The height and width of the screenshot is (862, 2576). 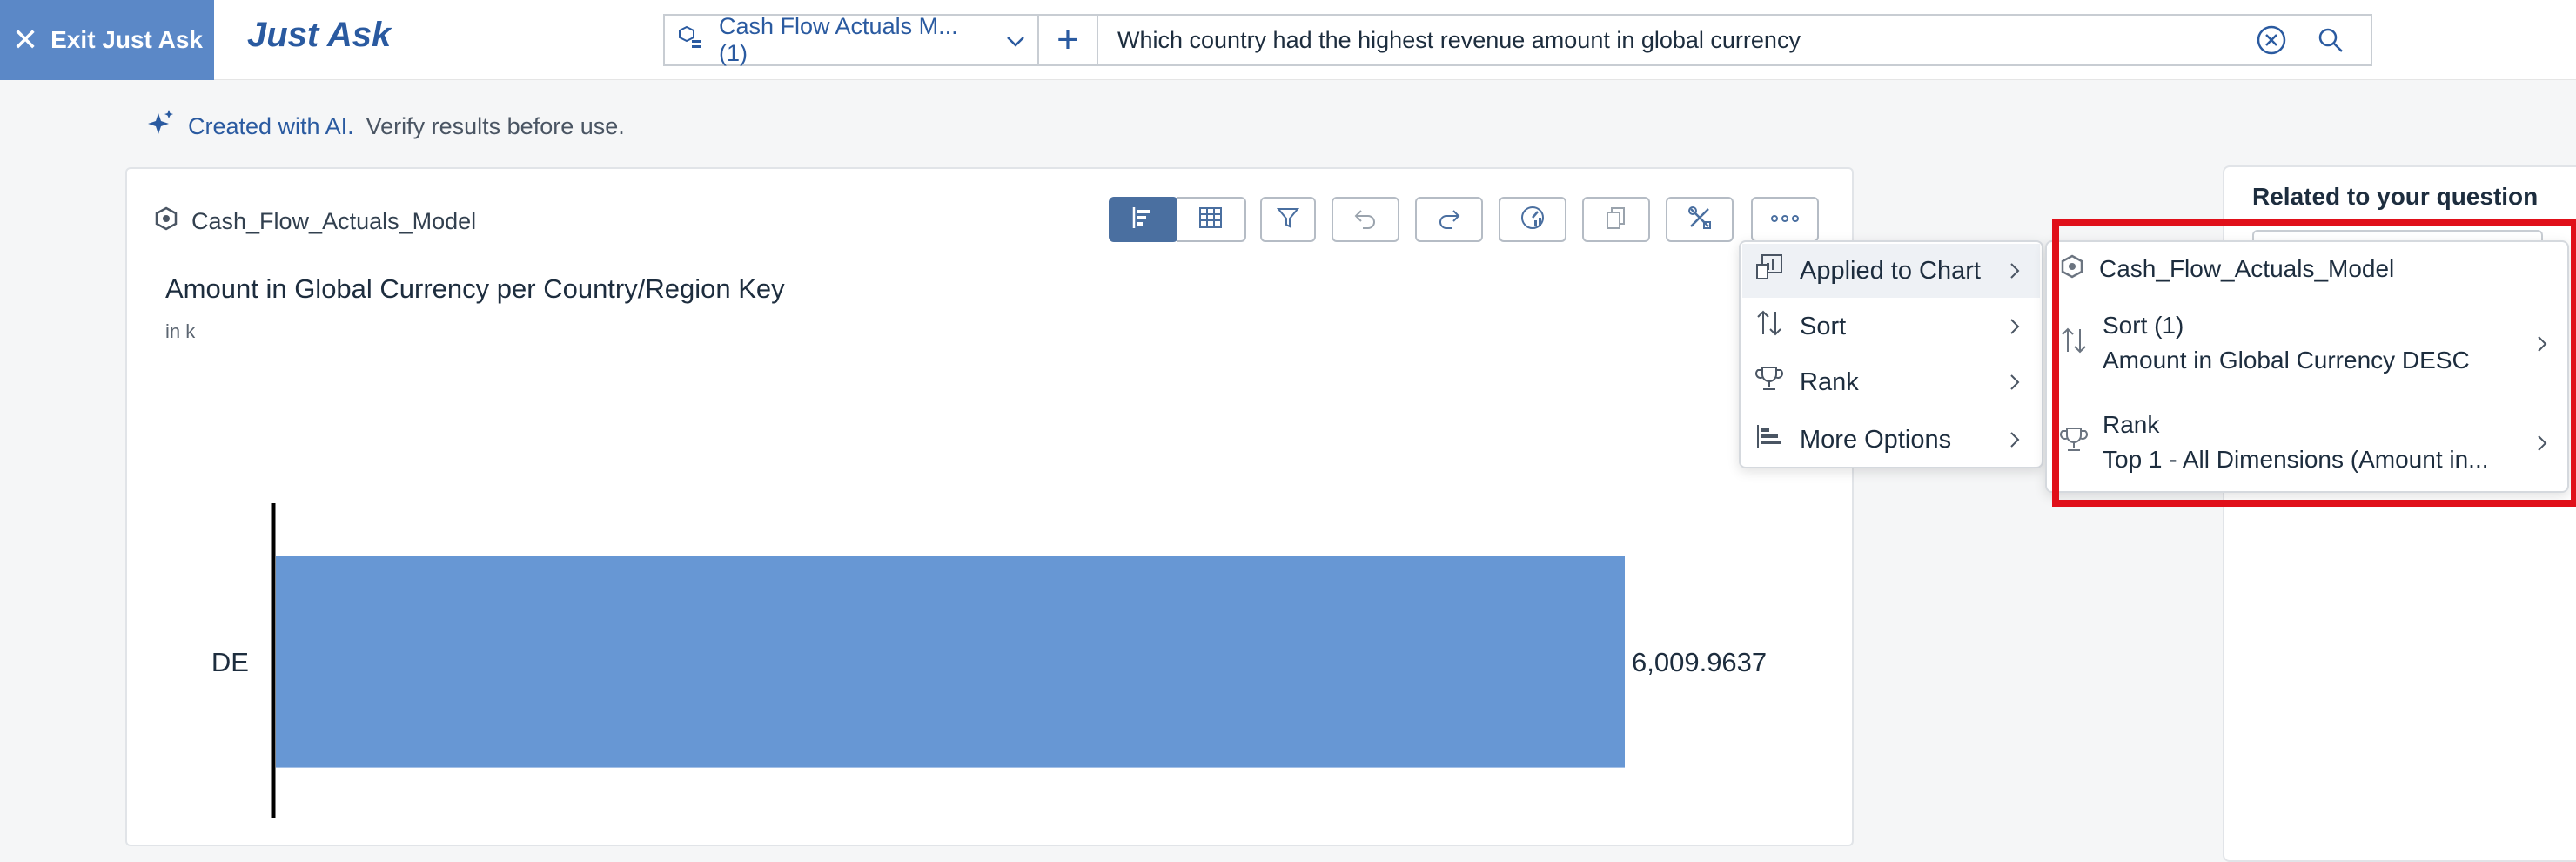 I want to click on highlight-frame, so click(x=2314, y=363).